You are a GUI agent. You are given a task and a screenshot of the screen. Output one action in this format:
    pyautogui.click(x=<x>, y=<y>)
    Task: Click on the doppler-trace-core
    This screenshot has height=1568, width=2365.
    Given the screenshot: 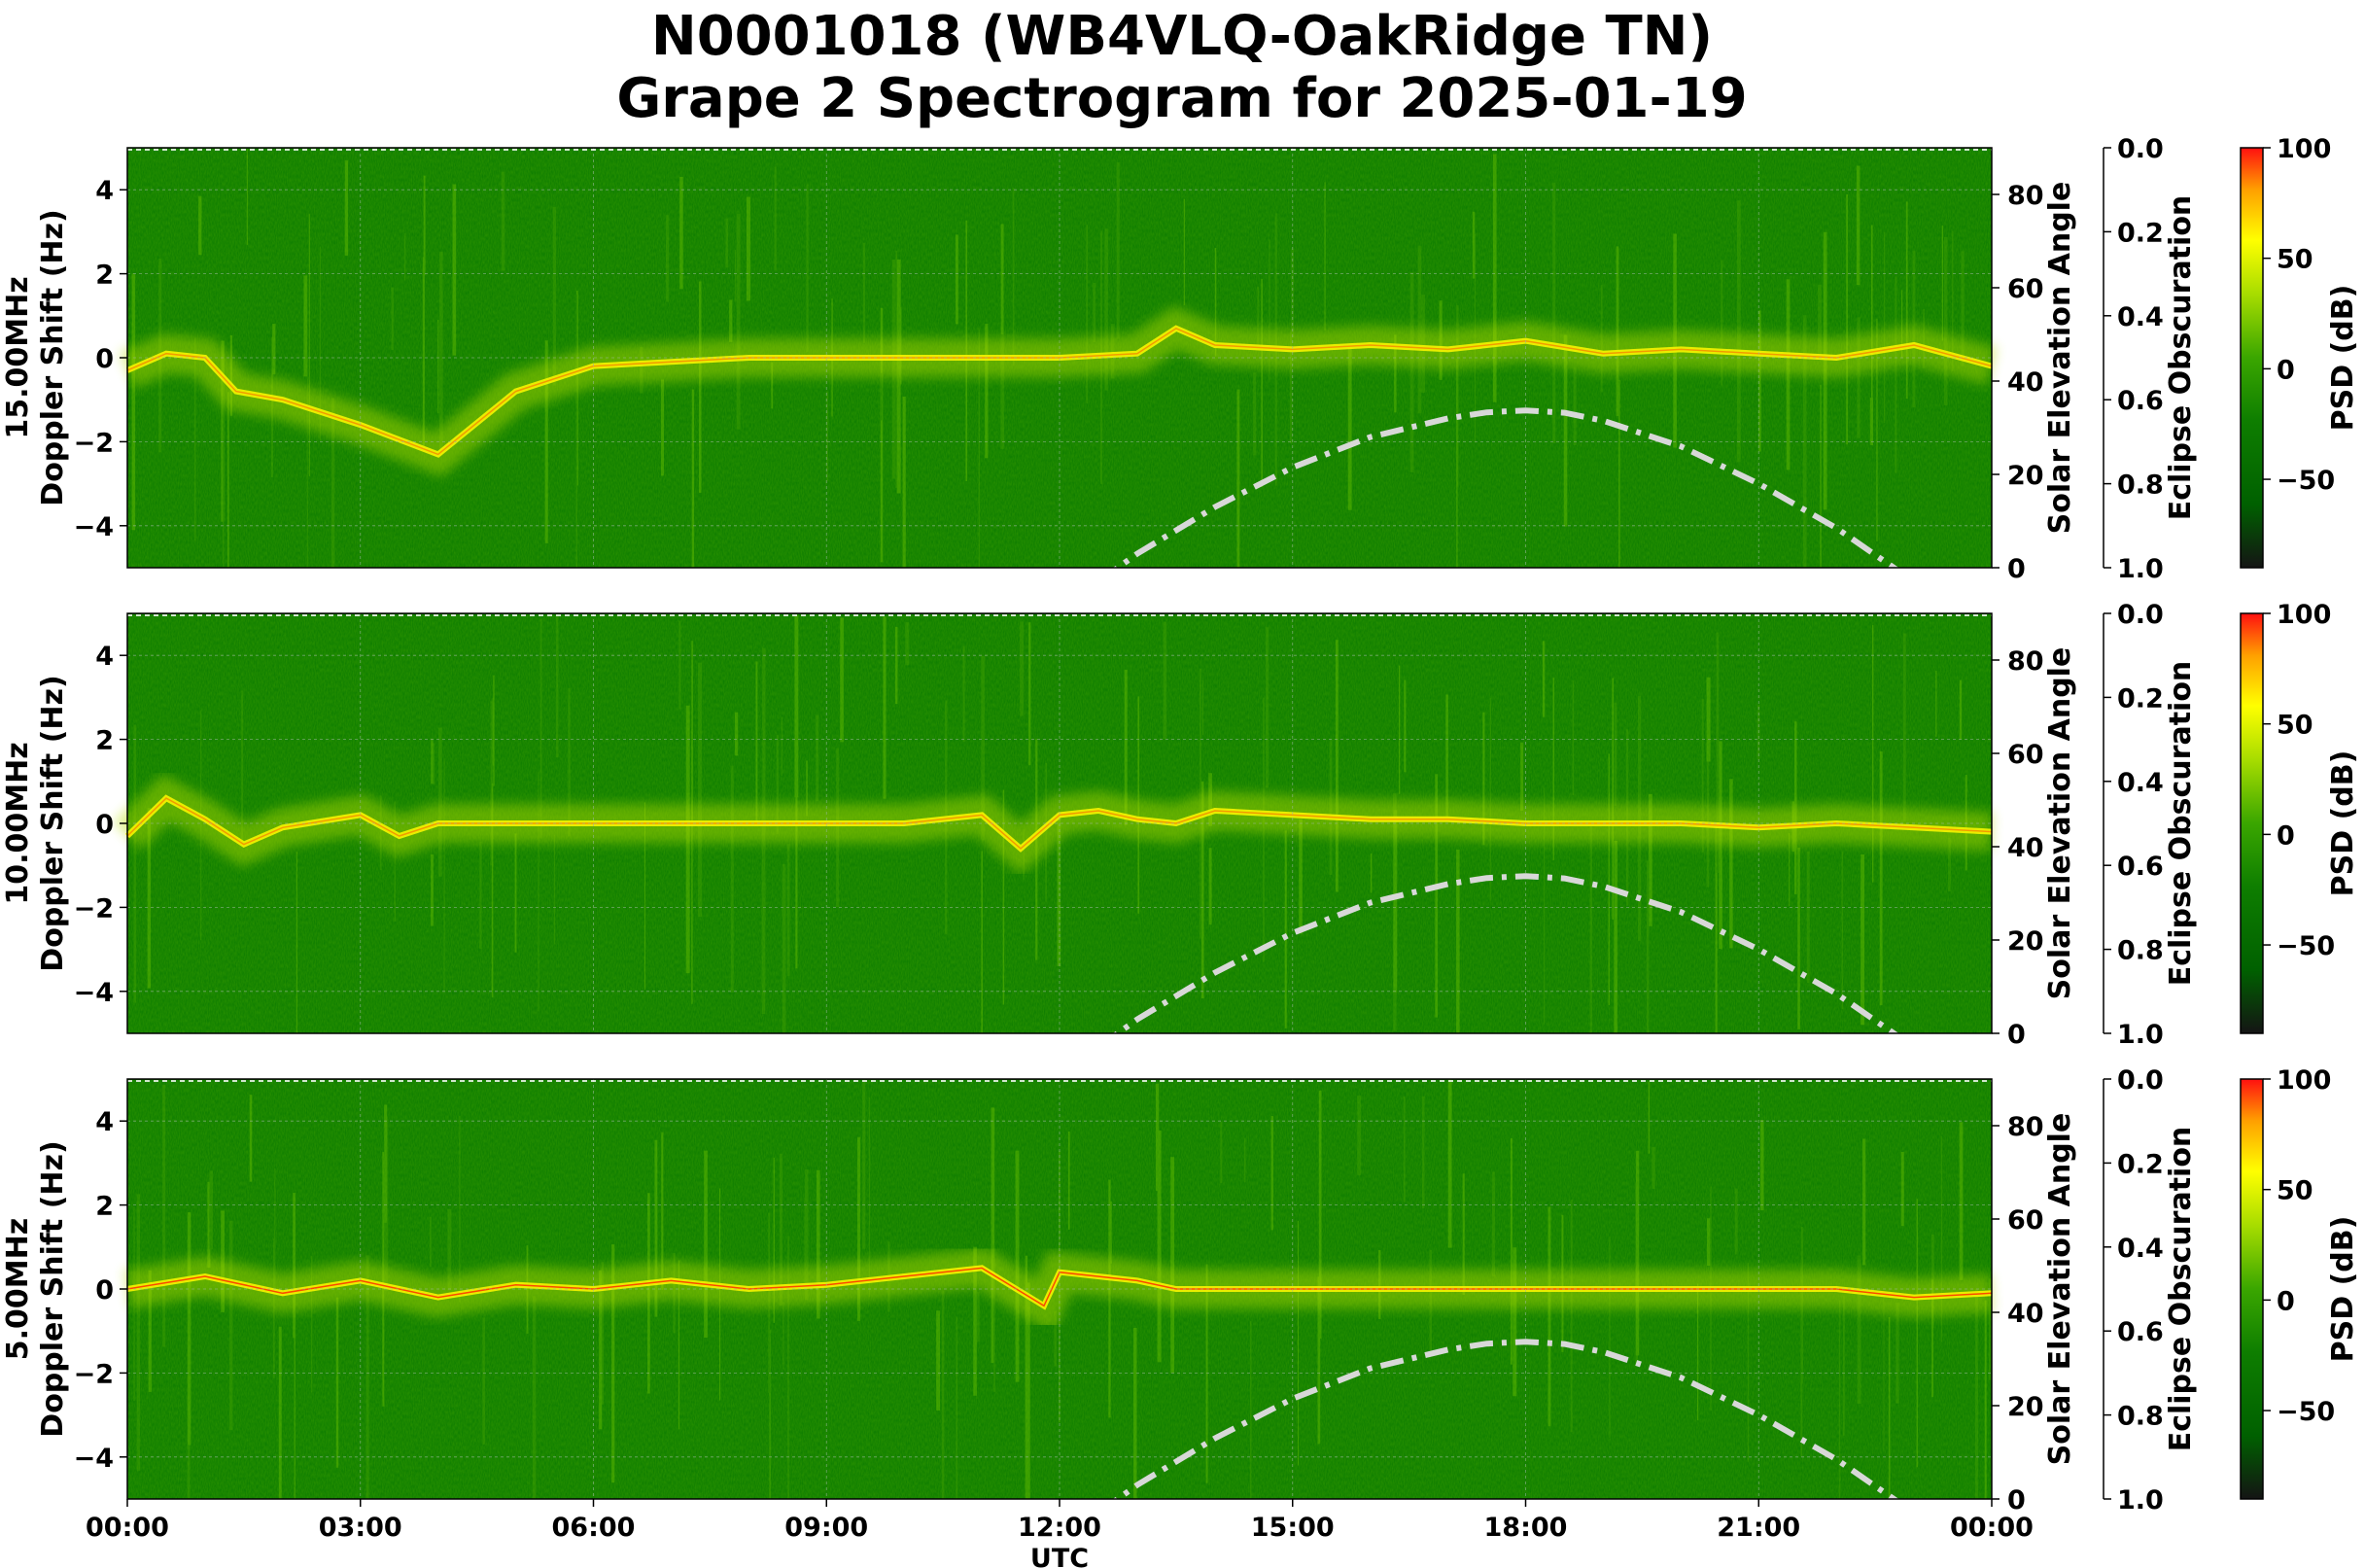 What is the action you would take?
    pyautogui.click(x=1060, y=823)
    